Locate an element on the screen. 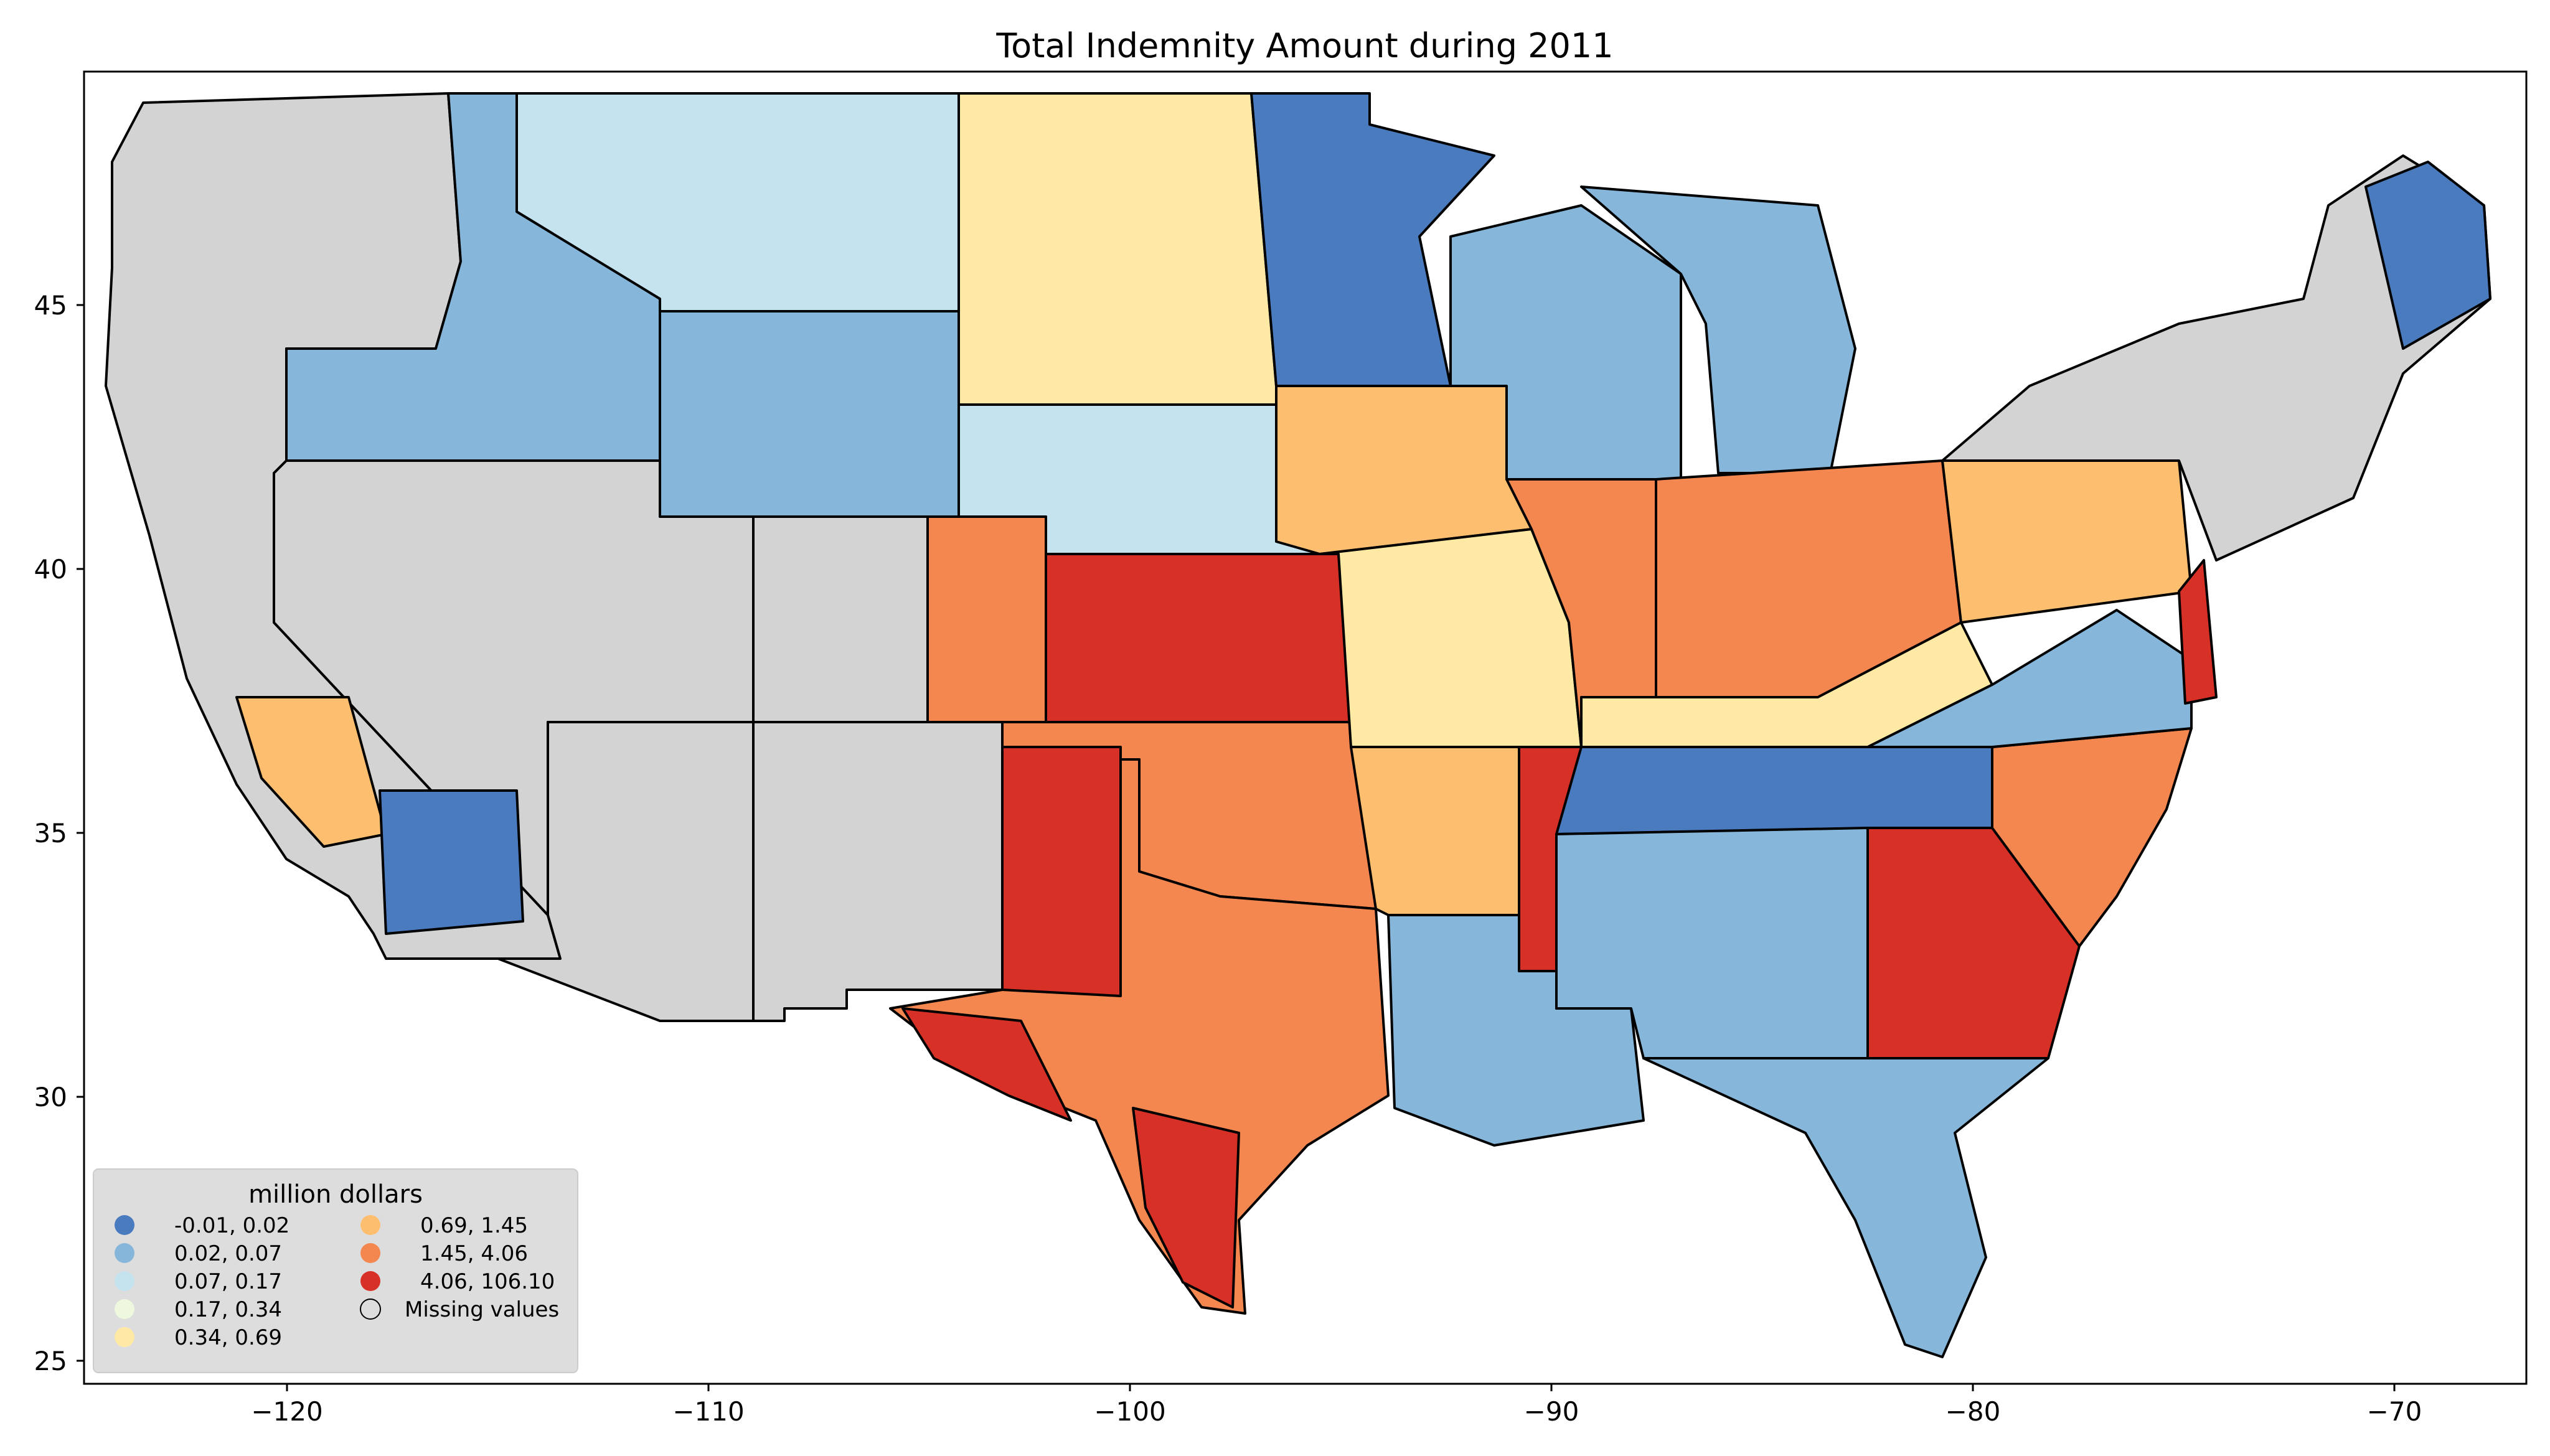 This screenshot has height=1456, width=2550. region-maine is located at coordinates (2427, 255).